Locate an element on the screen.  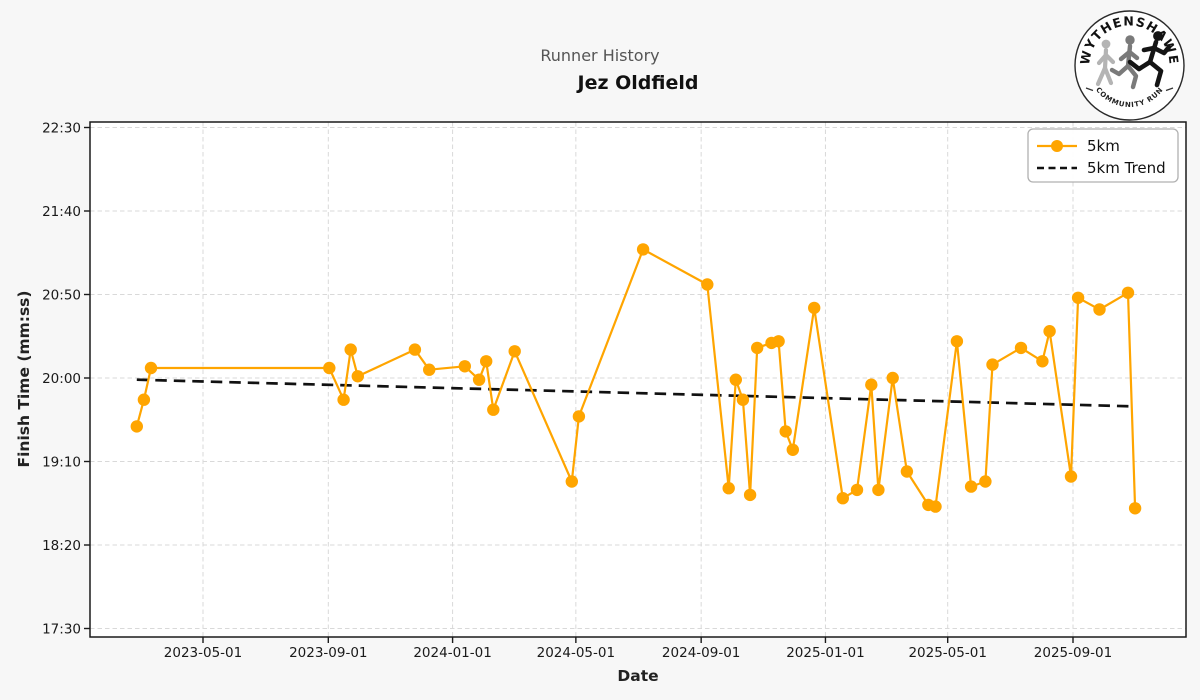
y-tick-label: 22:30 is located at coordinates (61, 128).